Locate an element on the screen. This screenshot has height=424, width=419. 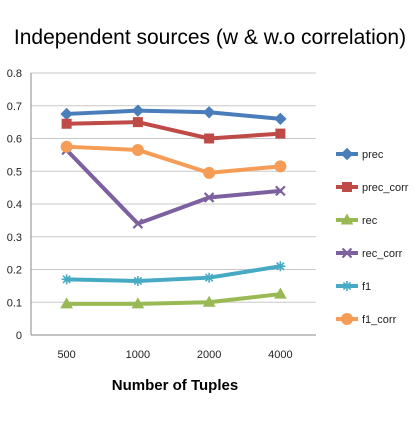
y-tick-label: 0.5 is located at coordinates (14, 172).